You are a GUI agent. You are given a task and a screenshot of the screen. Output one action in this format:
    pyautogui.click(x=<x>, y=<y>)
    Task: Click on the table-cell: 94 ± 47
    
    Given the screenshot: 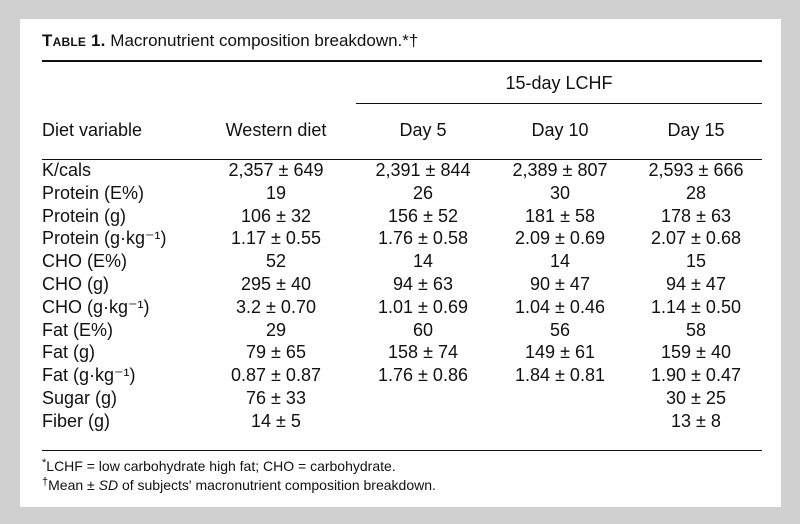 What is the action you would take?
    pyautogui.click(x=696, y=284)
    